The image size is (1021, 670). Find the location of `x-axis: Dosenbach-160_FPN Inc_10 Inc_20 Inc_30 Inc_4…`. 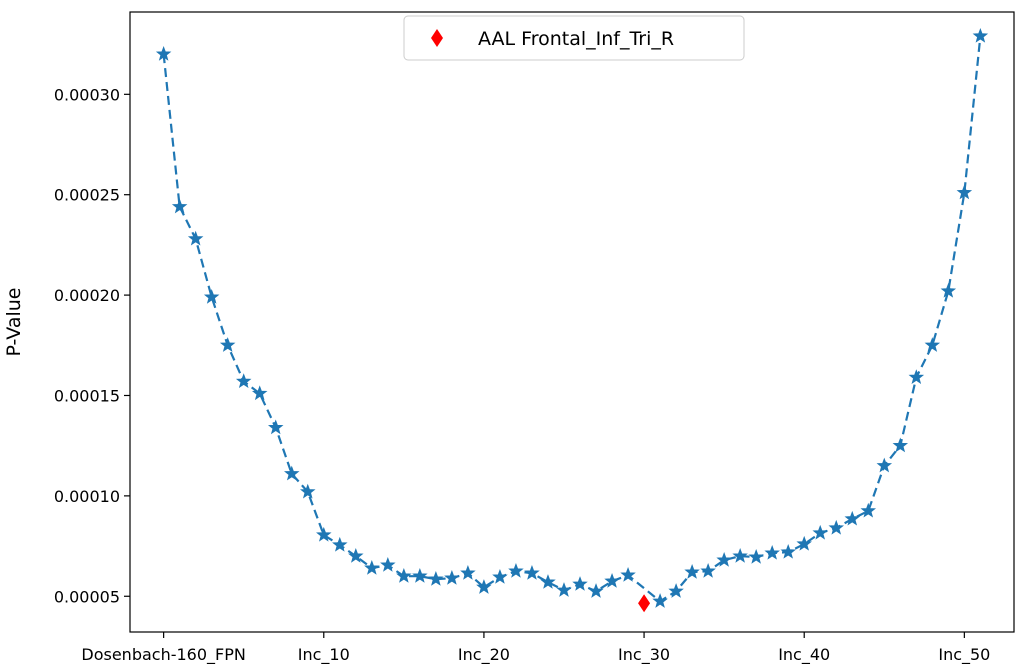

x-axis: Dosenbach-160_FPN Inc_10 Inc_20 Inc_30 Inc_4… is located at coordinates (535, 648).